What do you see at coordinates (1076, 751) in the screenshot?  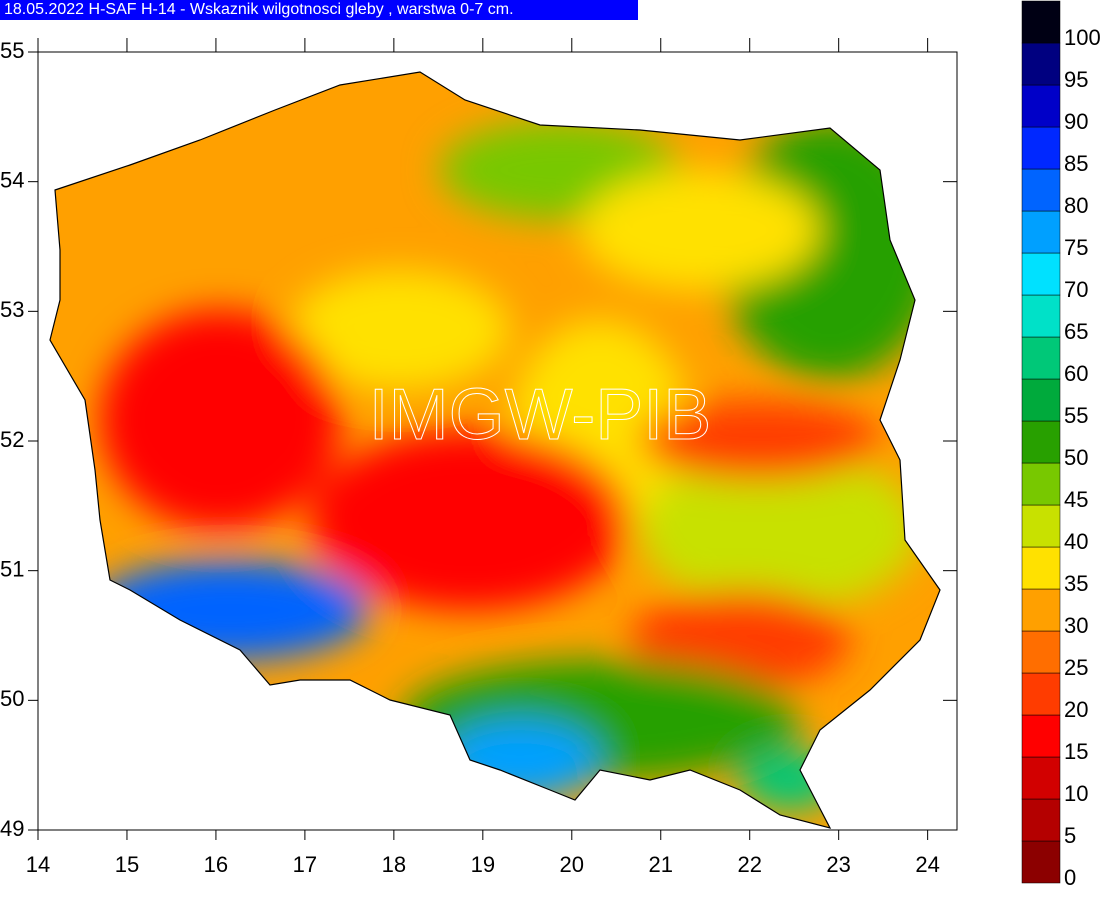 I see `colorbar-label: 15` at bounding box center [1076, 751].